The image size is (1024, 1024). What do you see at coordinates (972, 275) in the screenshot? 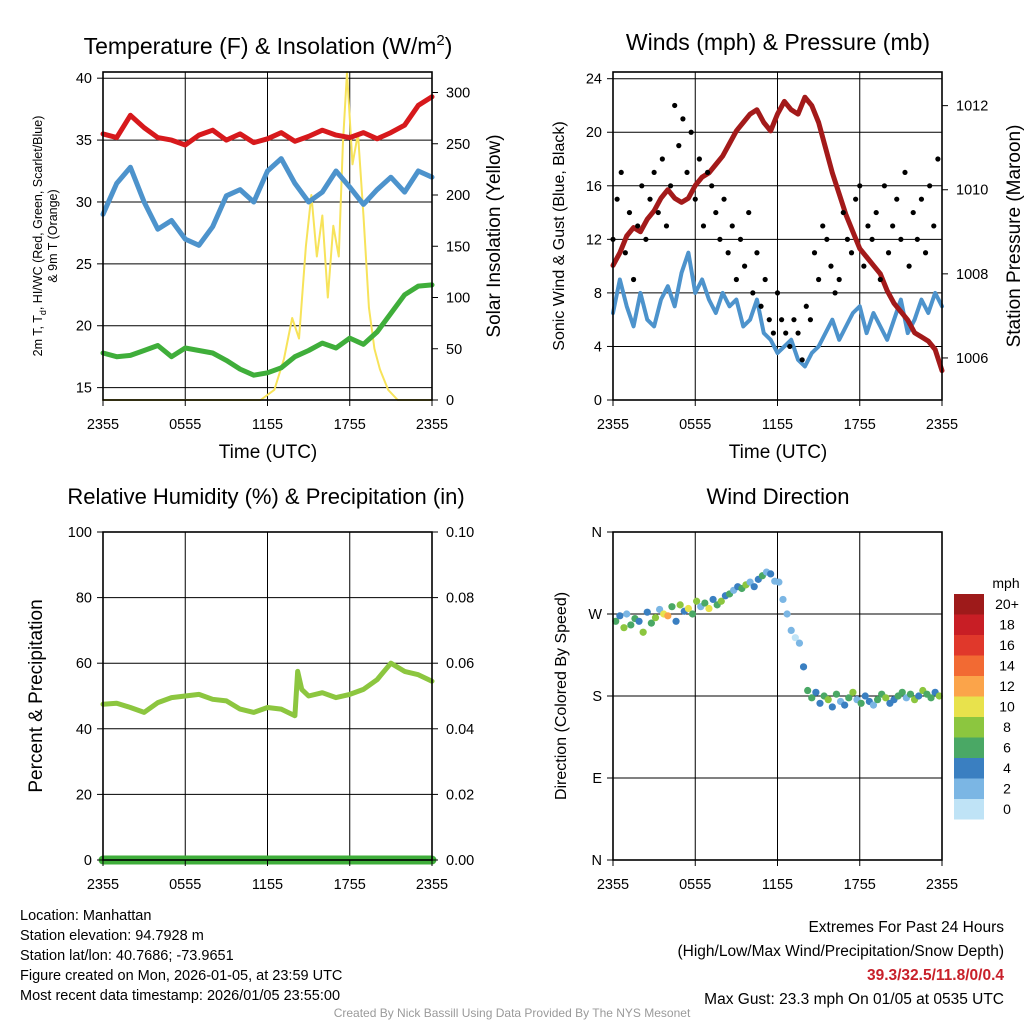
I see `wind-y2tick-label: 1008` at bounding box center [972, 275].